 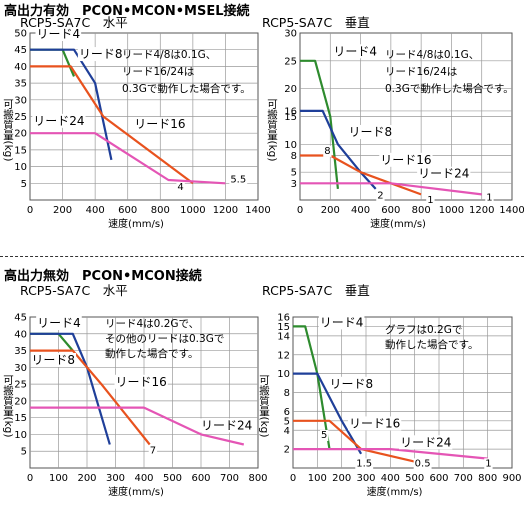 I want to click on c3-series-label: リード16, so click(x=141, y=382).